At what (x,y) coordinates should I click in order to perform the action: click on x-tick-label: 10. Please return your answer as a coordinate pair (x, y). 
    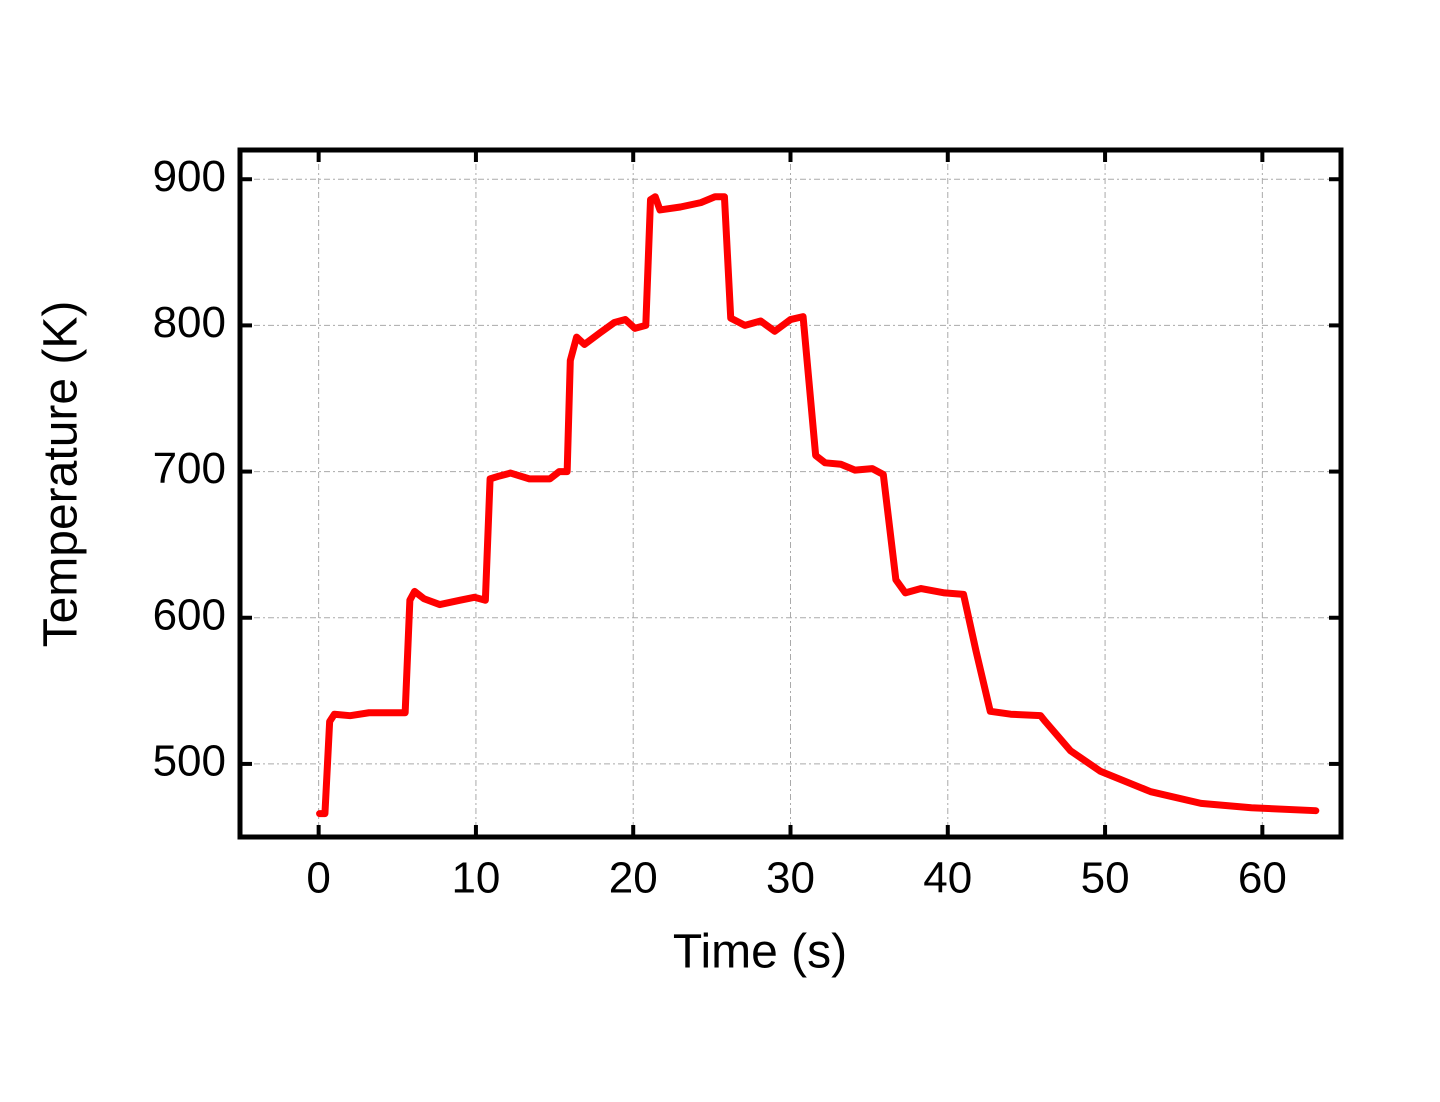
    Looking at the image, I should click on (475, 878).